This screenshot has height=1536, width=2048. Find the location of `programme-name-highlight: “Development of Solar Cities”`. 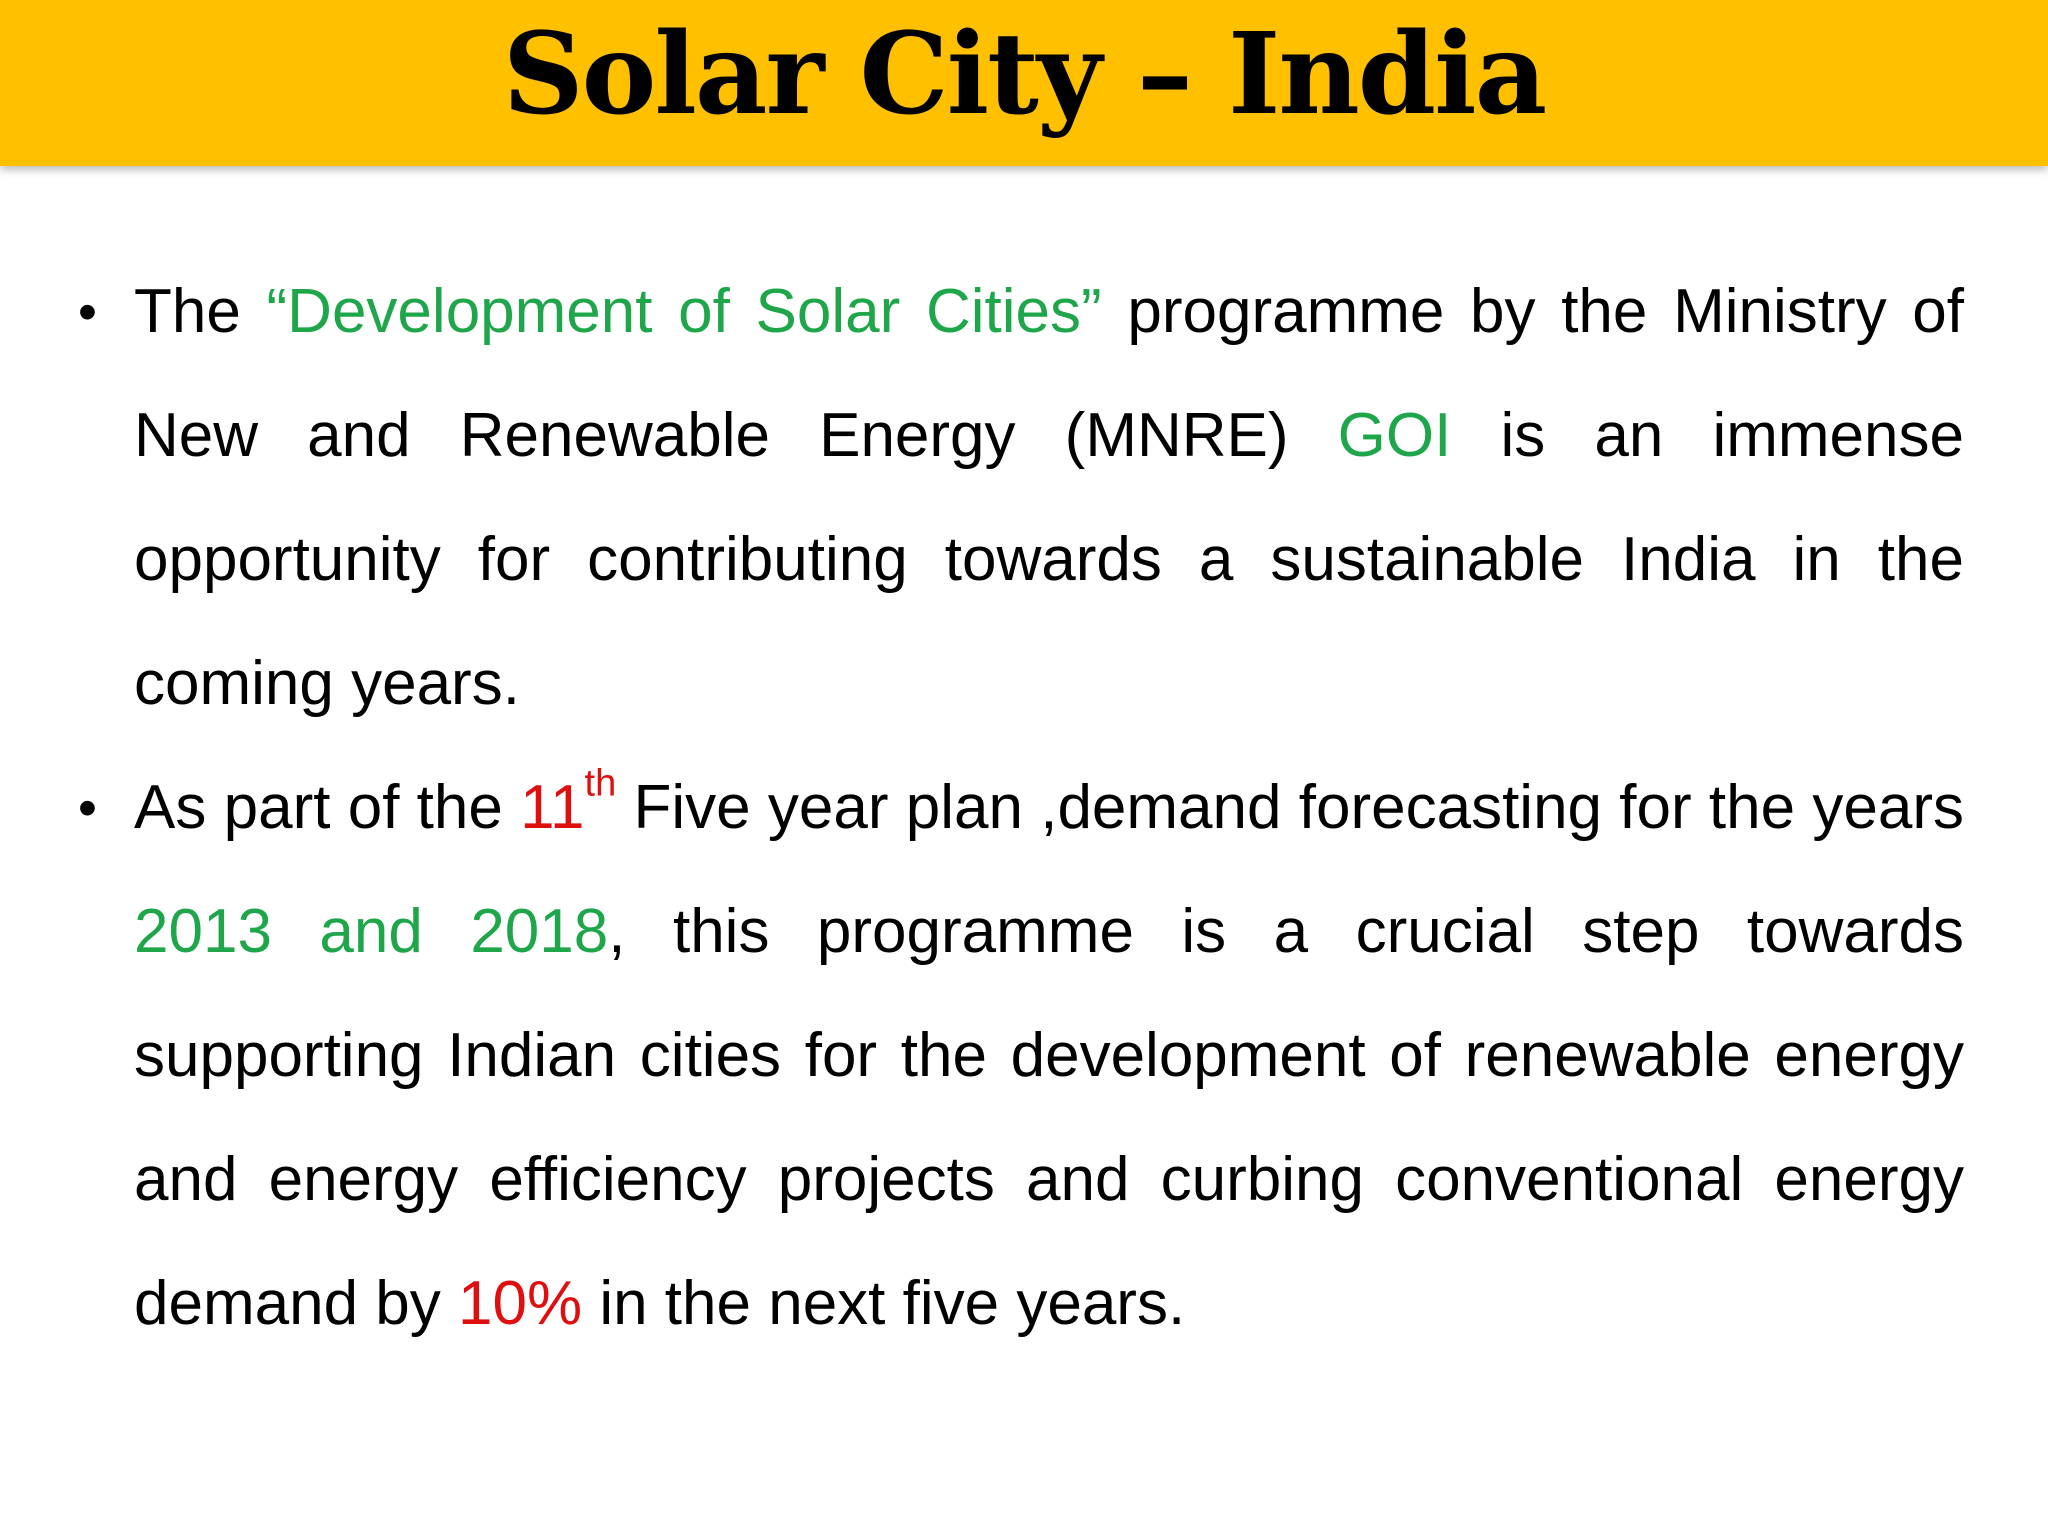

programme-name-highlight: “Development of Solar Cities” is located at coordinates (684, 311).